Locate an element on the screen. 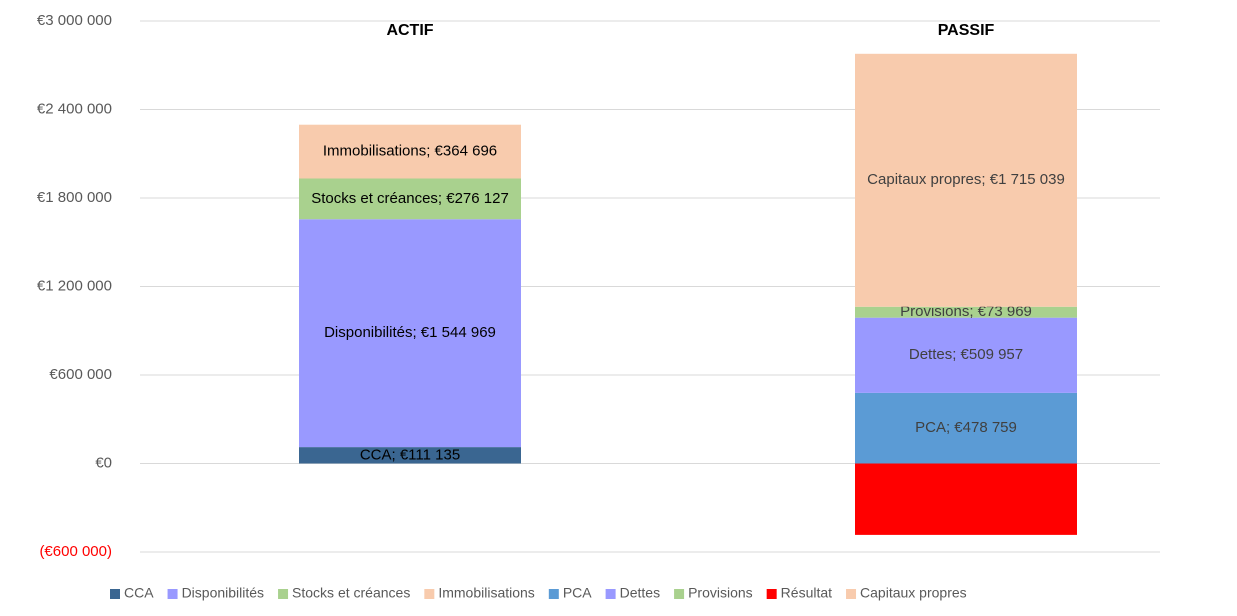 This screenshot has width=1237, height=616. data-label: Provisions; €73 969 is located at coordinates (966, 311).